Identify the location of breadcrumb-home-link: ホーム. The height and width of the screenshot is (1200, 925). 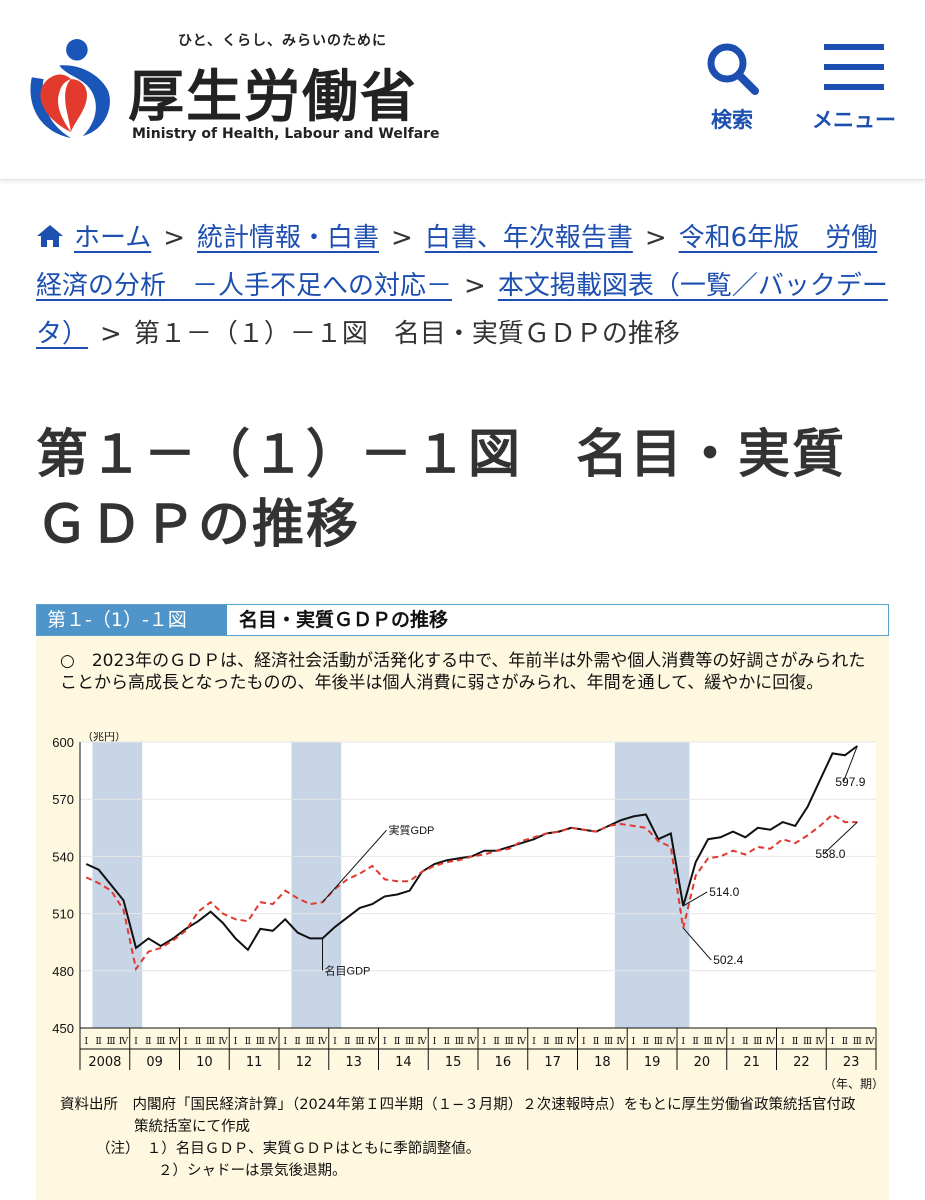
(113, 238).